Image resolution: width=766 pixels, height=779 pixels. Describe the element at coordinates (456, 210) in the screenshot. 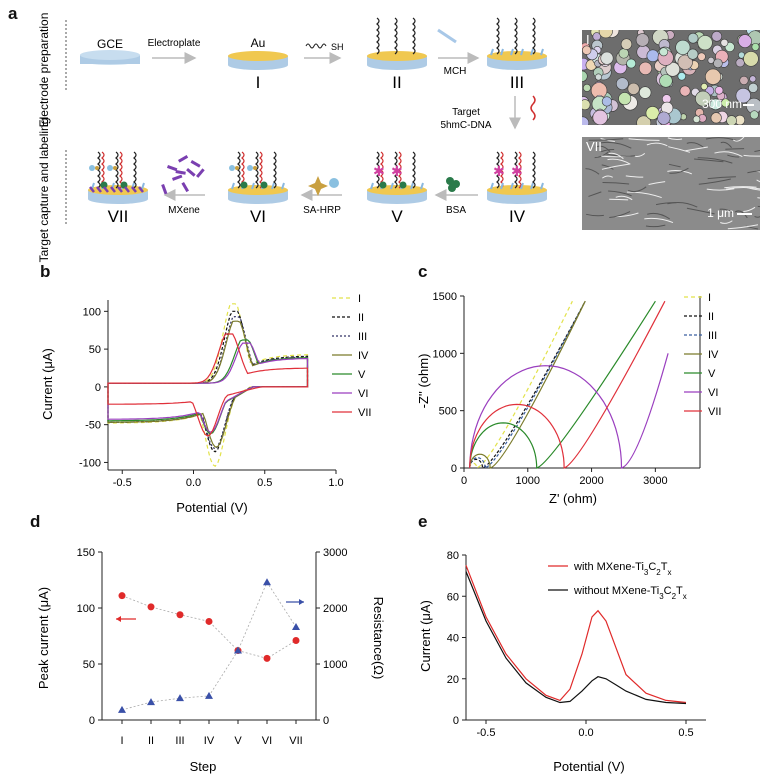

I see `step-label-bsa: BSA` at that location.